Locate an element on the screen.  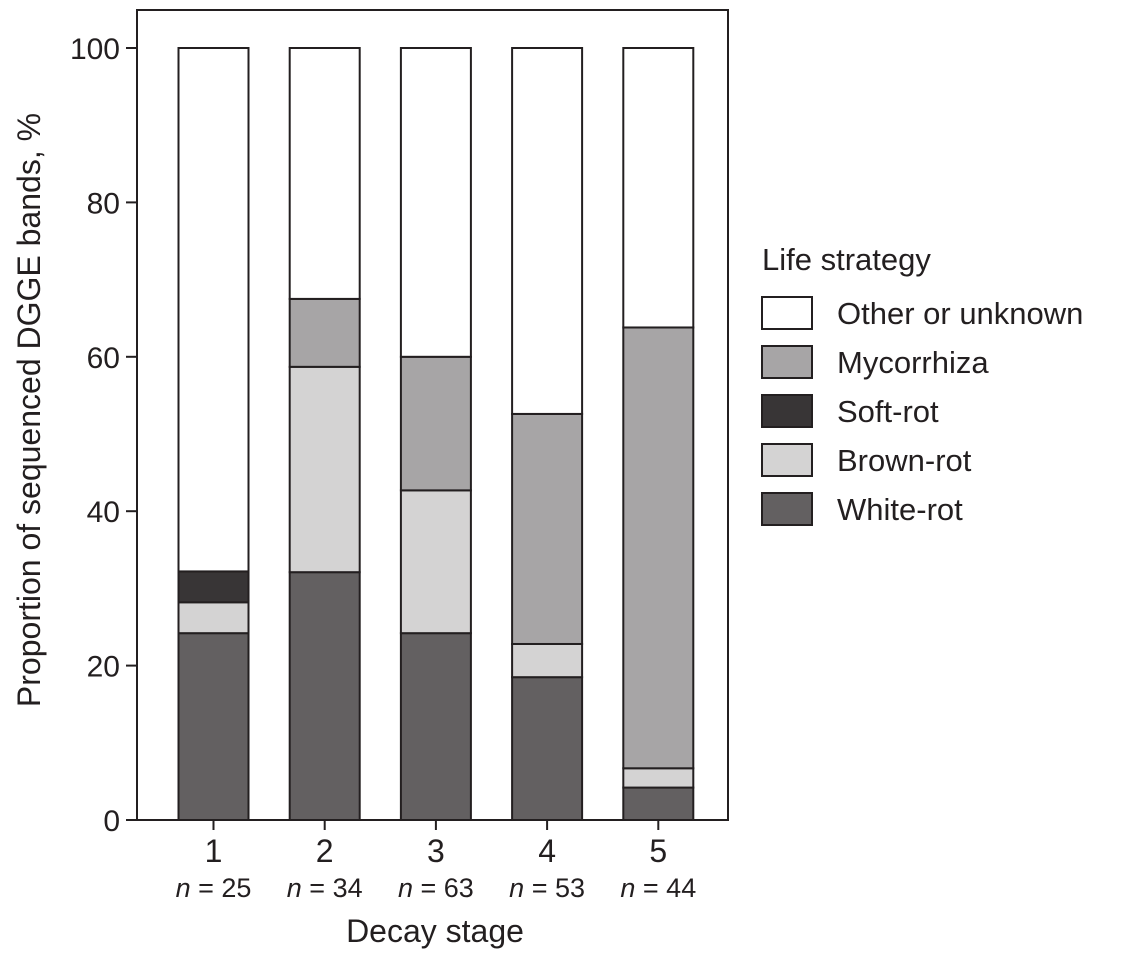
sample-size-label: n = 63 is located at coordinates (436, 888).